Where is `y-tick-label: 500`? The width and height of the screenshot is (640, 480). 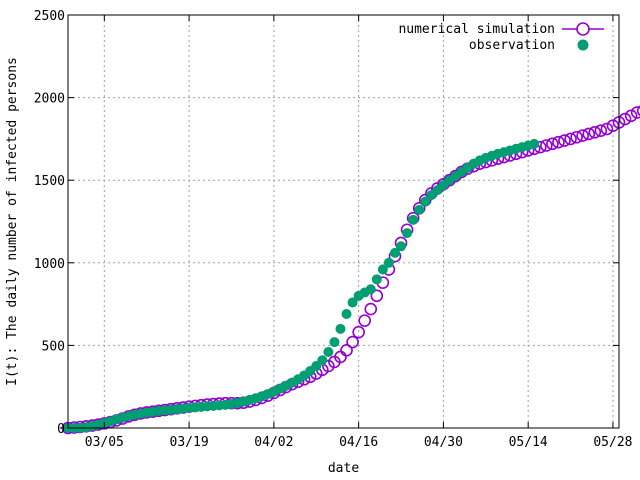
y-tick-label: 500 is located at coordinates (53, 346).